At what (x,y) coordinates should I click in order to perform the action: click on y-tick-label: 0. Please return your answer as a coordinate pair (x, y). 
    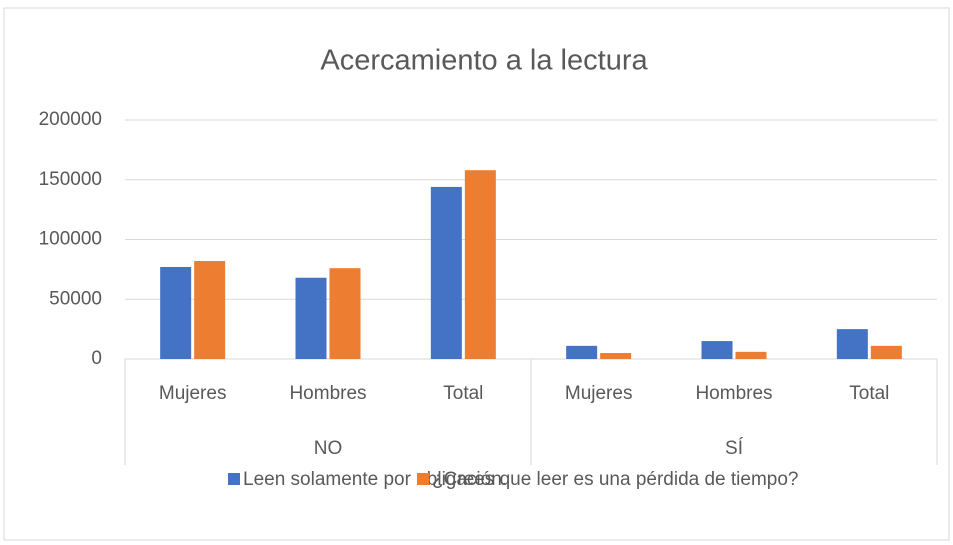
    Looking at the image, I should click on (96, 358).